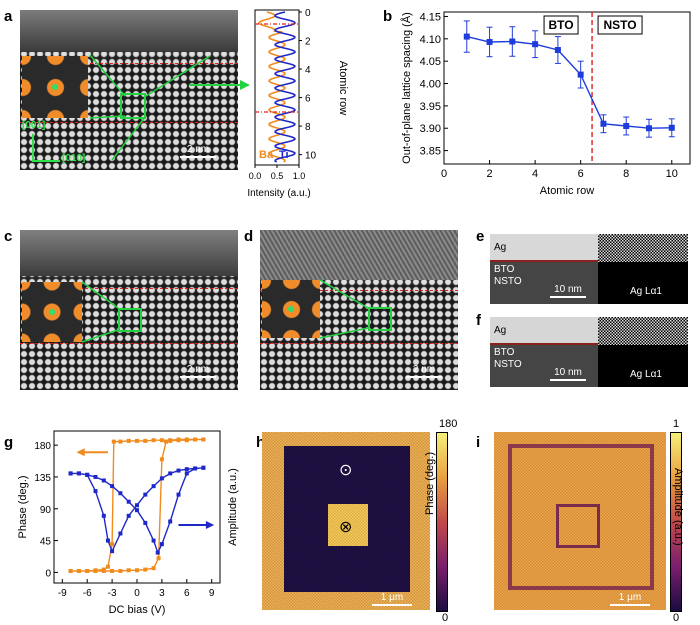  I want to click on profile-ytick: 10, so click(311, 156).